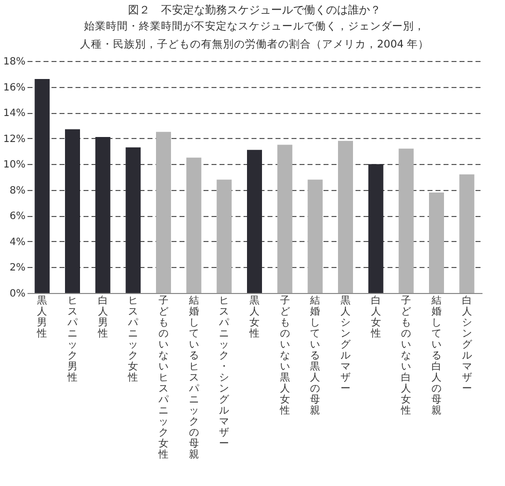 This screenshot has width=505, height=486. What do you see at coordinates (345, 345) in the screenshot?
I see `category-label: 黒人シングルマザー` at bounding box center [345, 345].